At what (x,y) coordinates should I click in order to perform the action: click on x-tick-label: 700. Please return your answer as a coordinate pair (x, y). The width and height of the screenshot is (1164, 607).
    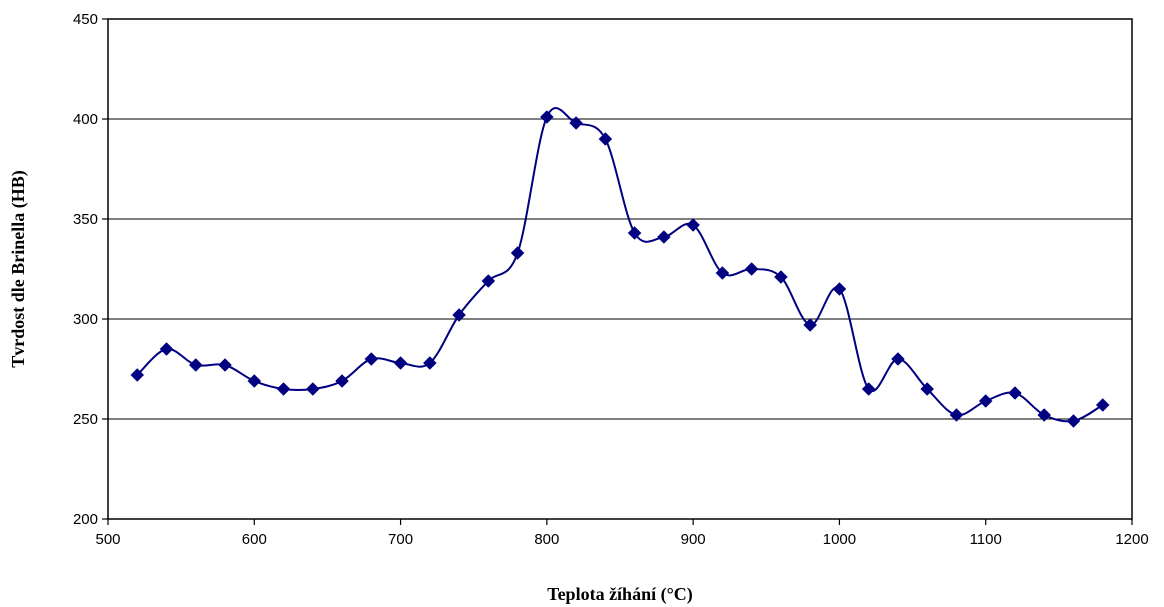
    Looking at the image, I should click on (400, 539).